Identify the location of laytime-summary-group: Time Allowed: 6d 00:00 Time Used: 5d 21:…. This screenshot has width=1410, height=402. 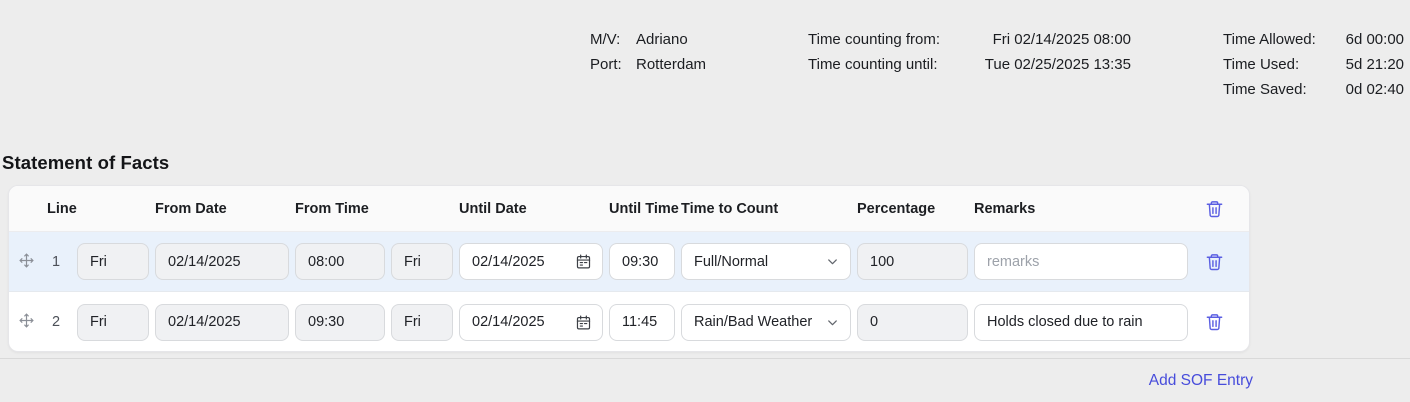
(1313, 64).